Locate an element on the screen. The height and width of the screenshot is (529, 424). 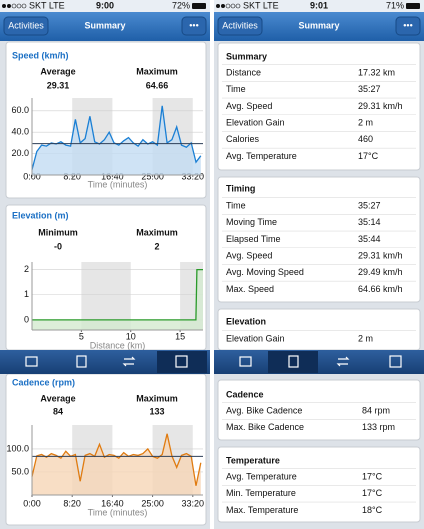
row-value: 17.32 km is located at coordinates (376, 72).